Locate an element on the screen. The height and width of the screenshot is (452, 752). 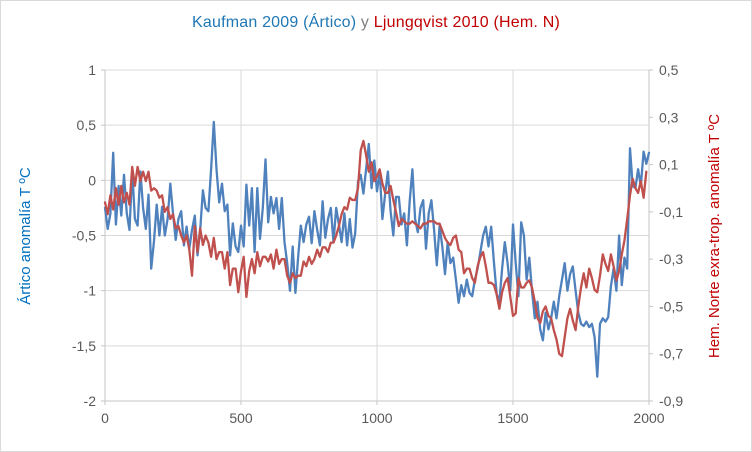
right-tick-label: -0,9 is located at coordinates (671, 401).